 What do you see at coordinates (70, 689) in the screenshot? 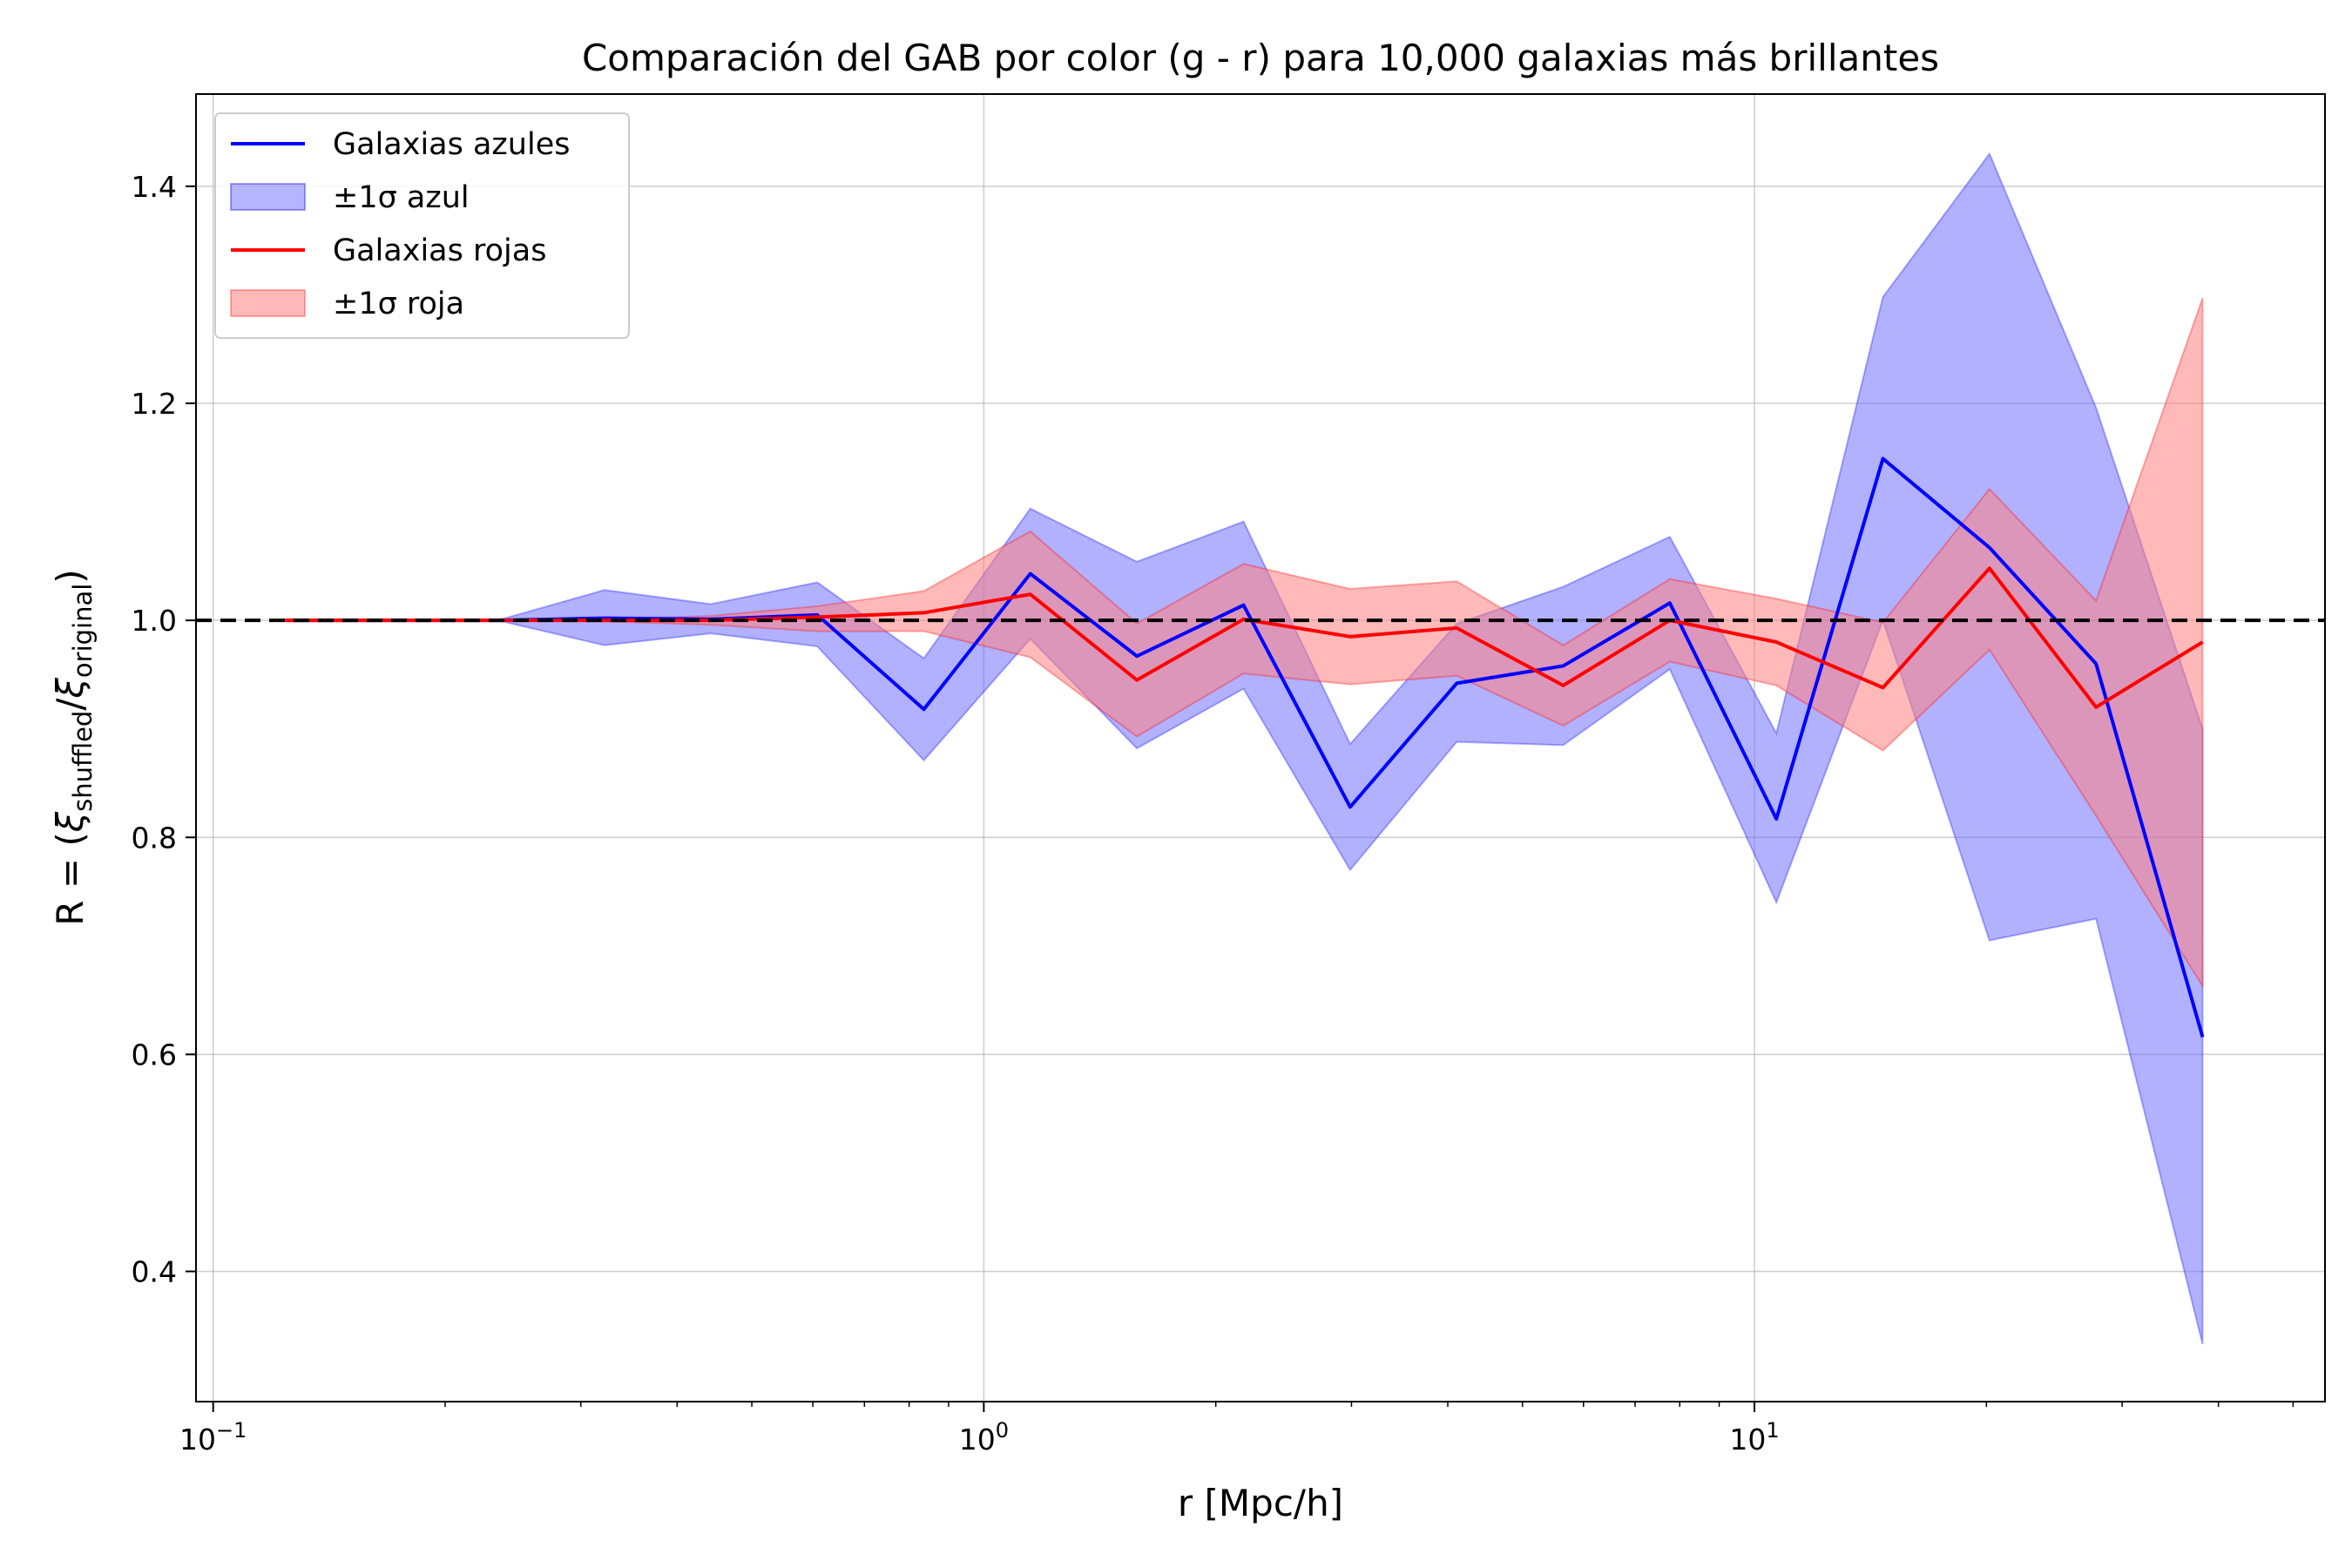
I see `y-label-xi-2: ξ` at bounding box center [70, 689].